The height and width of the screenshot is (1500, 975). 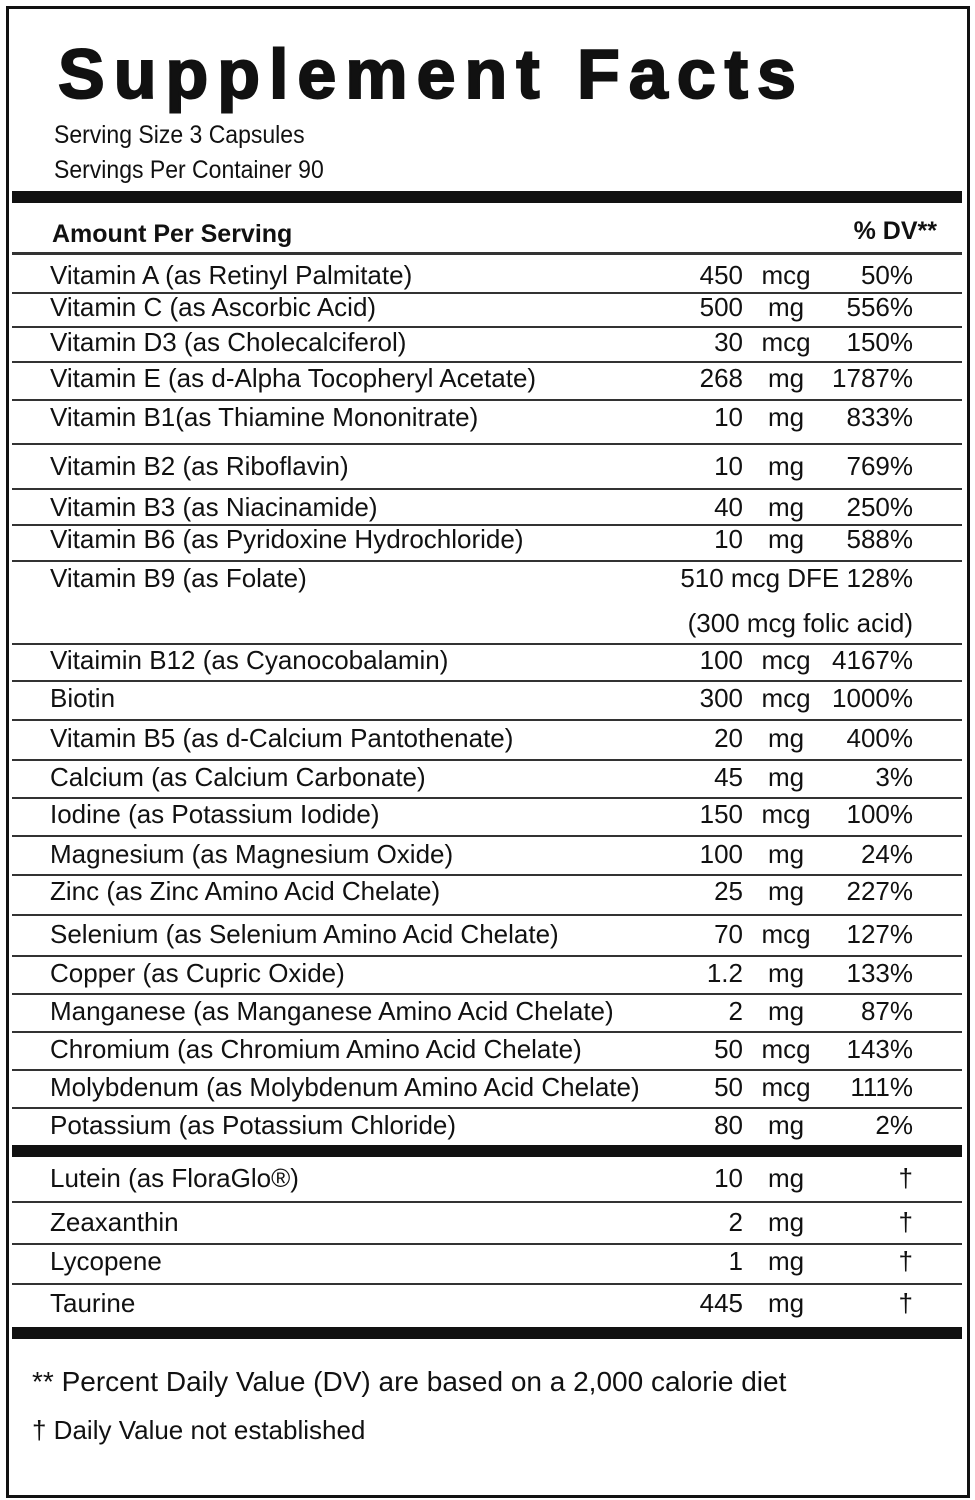 I want to click on nutrient-name: Vitamin A (as Retinyl Palmitate), so click(x=231, y=275).